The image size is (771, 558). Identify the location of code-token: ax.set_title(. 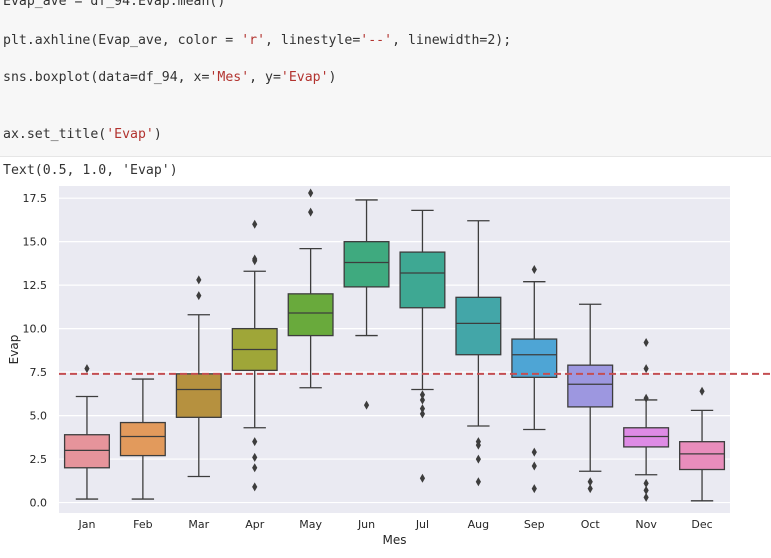
(55, 134).